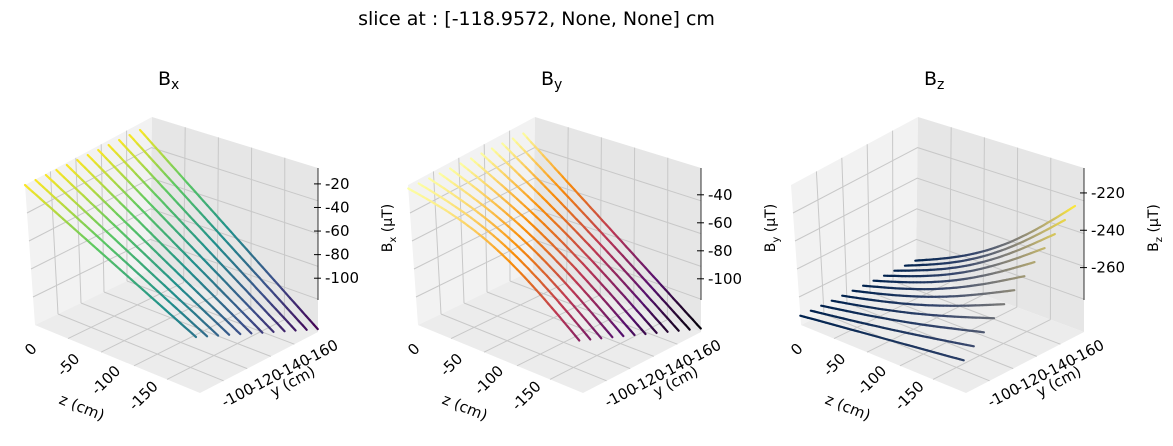  I want to click on z-tick-label: -260, so click(1108, 268).